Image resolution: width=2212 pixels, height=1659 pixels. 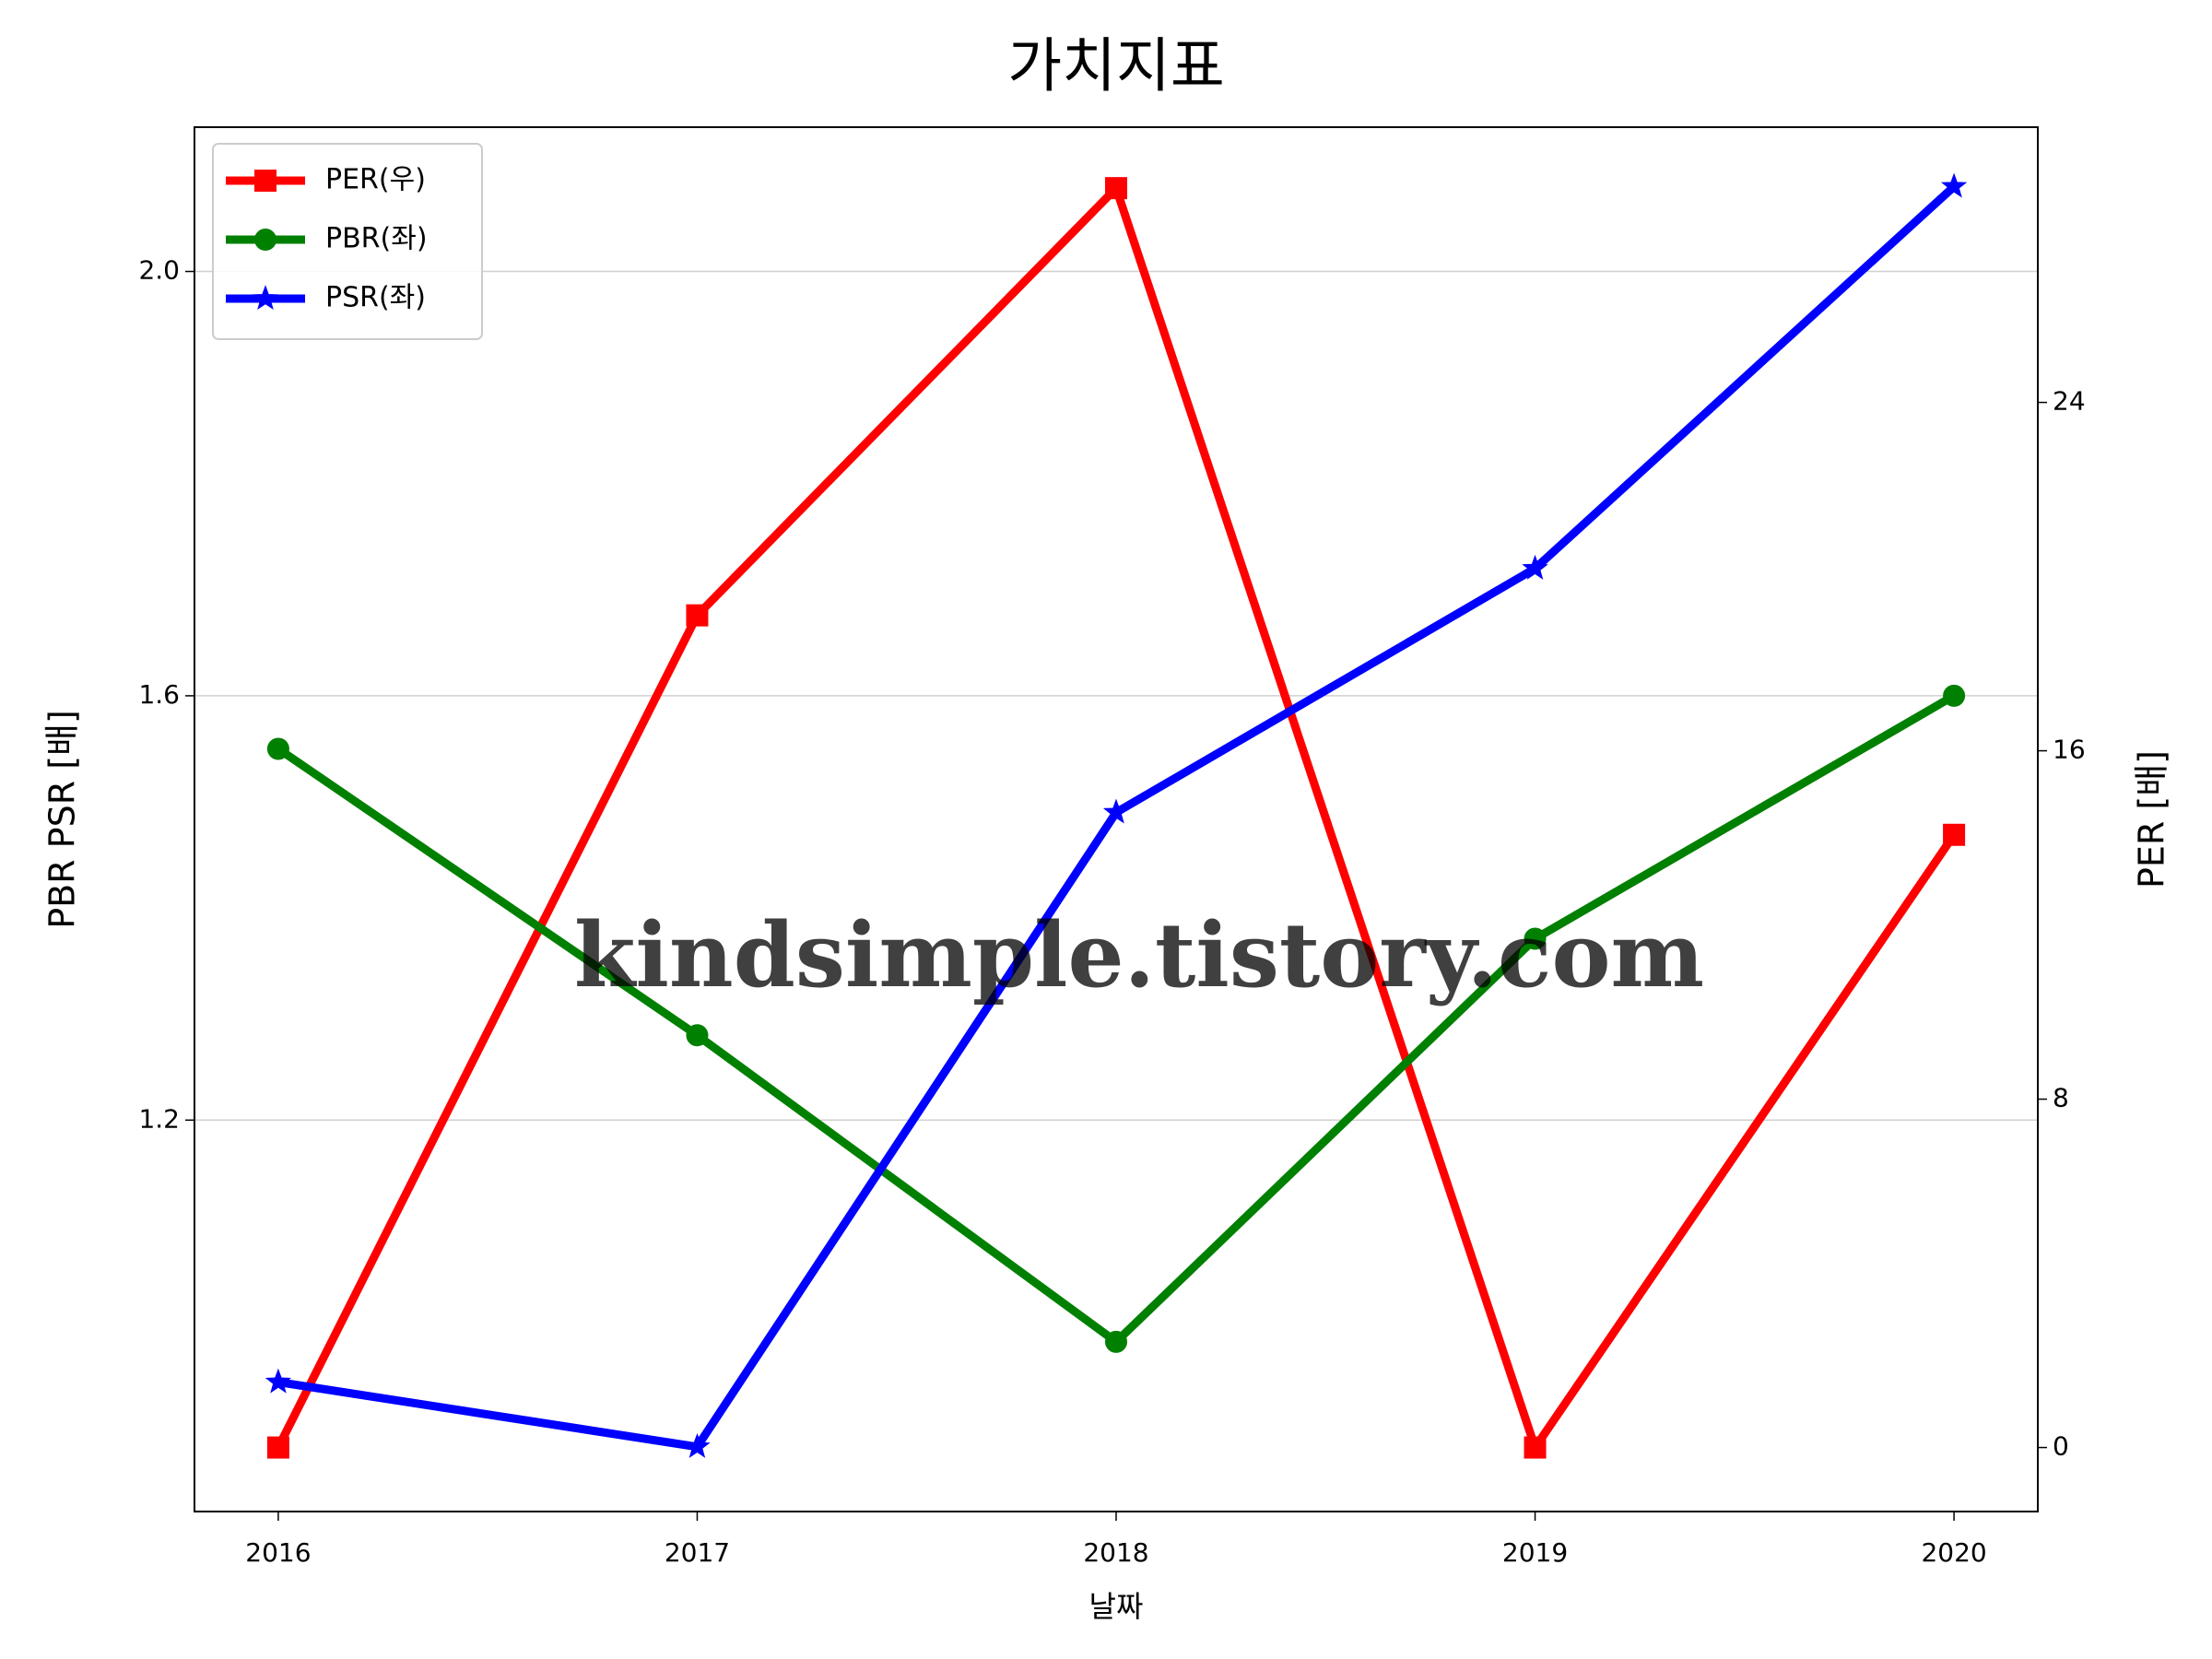 I want to click on watermark: kindsimple.tistory.com, so click(x=1139, y=955).